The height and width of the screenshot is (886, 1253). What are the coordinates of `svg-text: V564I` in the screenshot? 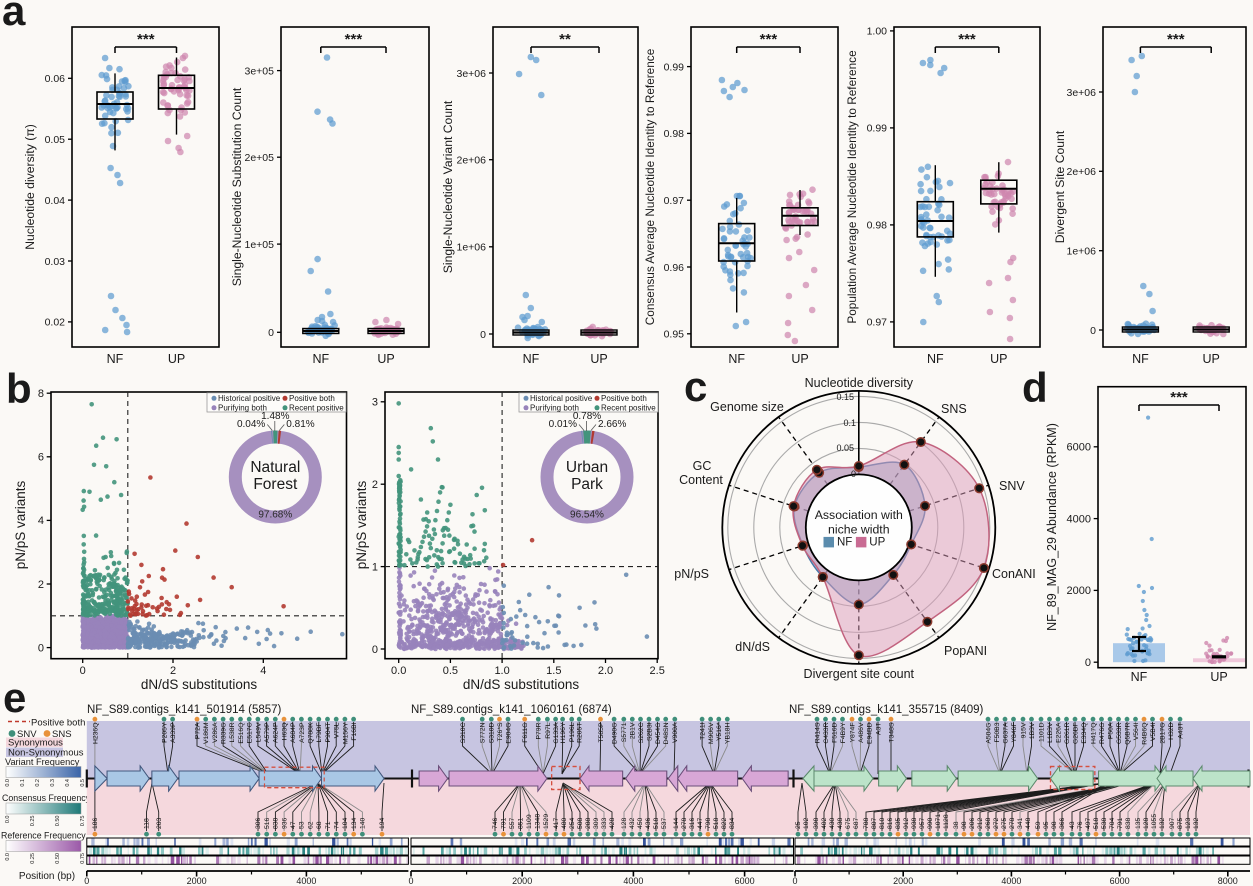 It's located at (1136, 731).